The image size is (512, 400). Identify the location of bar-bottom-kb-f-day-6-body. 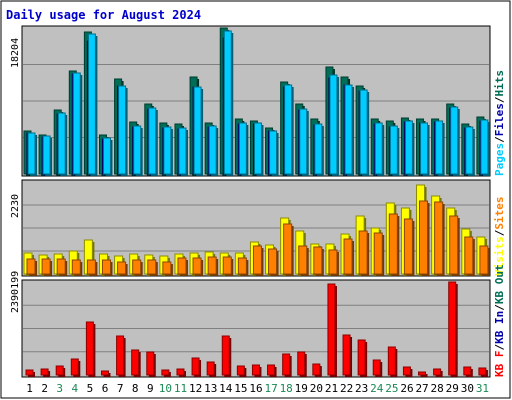
(104, 373).